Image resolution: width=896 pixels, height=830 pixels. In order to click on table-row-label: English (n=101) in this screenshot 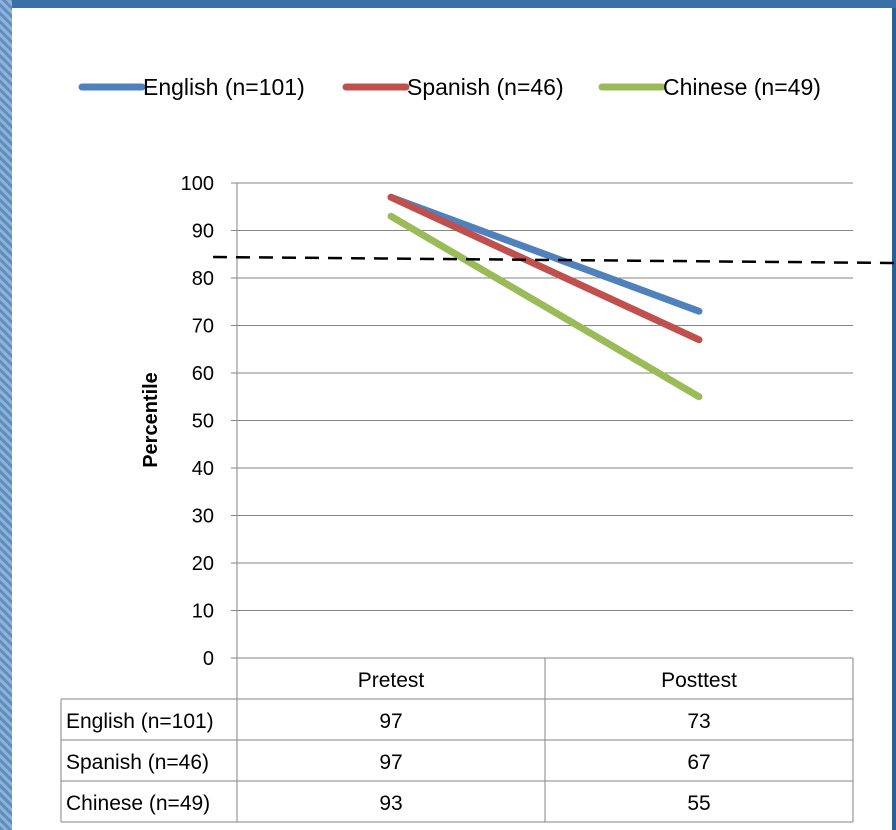, I will do `click(140, 721)`.